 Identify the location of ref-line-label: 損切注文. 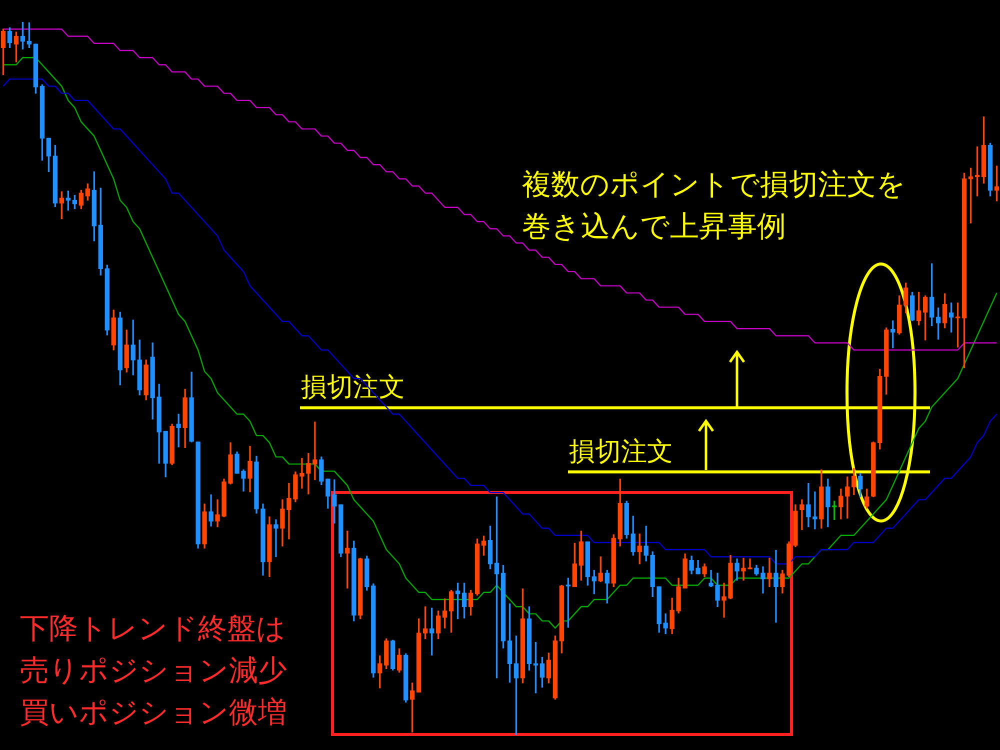
(621, 451).